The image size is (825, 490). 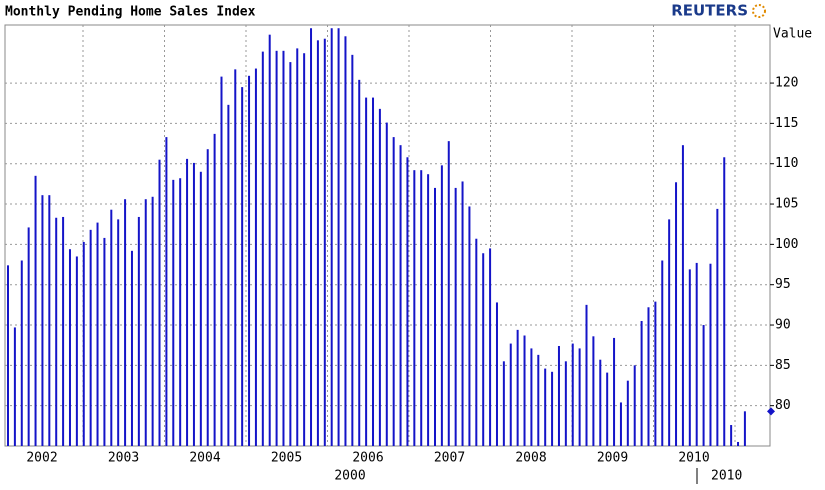 What do you see at coordinates (367, 458) in the screenshot?
I see `x-tick-label: 2006` at bounding box center [367, 458].